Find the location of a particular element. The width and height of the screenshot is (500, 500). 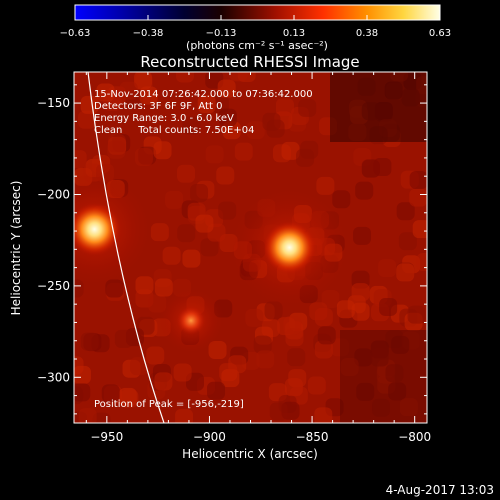

footer-date: 4-Aug-2017 13:03 is located at coordinates (440, 490).